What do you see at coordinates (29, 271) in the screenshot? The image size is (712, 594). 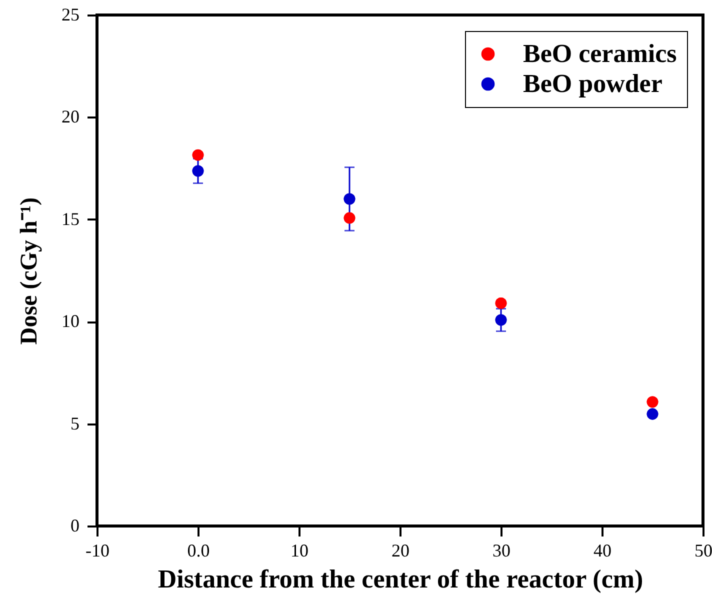 I see `y-axis-title: Dose (cGy h⁻¹)` at bounding box center [29, 271].